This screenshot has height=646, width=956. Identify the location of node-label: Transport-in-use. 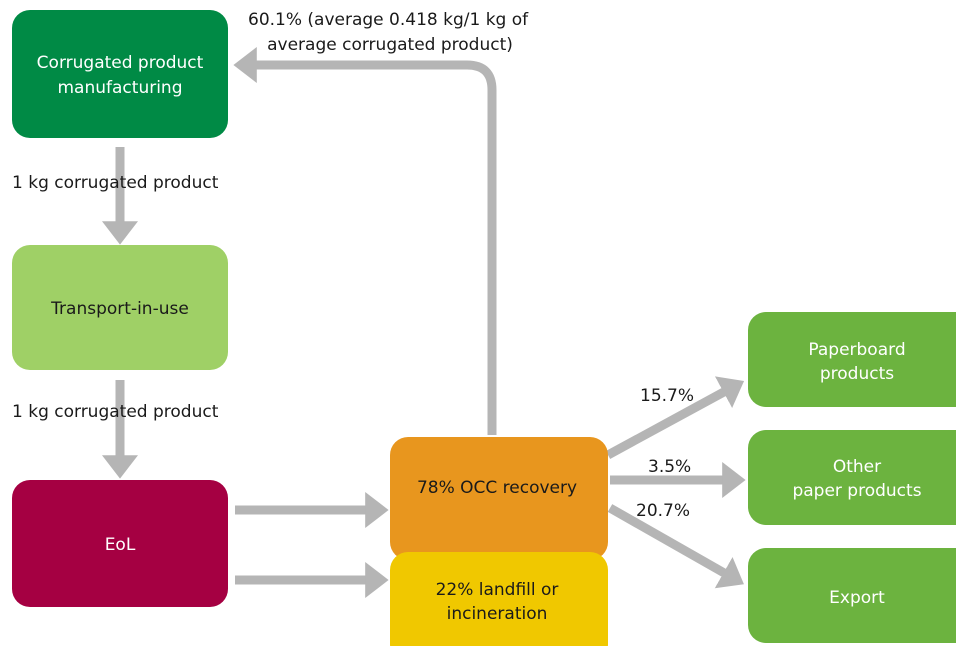
(119, 309).